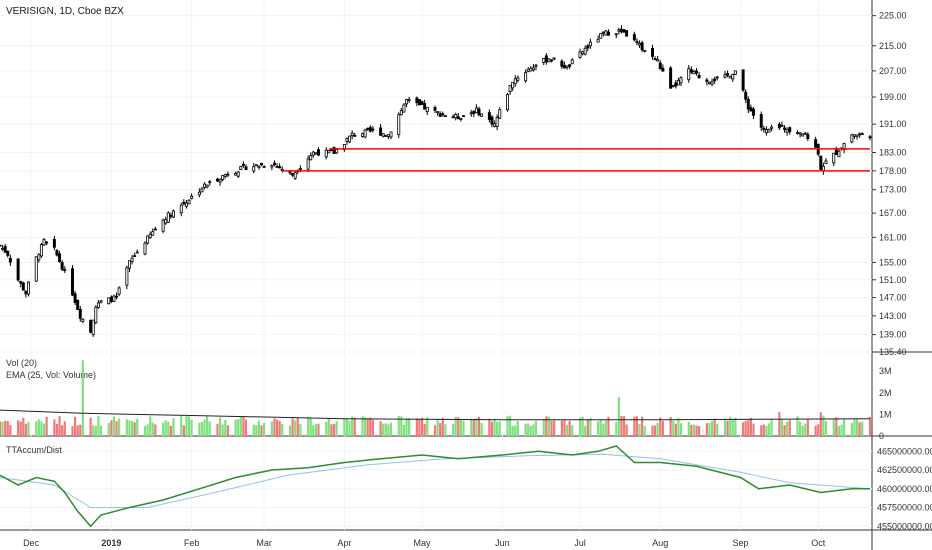 This screenshot has width=932, height=550. What do you see at coordinates (893, 213) in the screenshot?
I see `price-tick-label: 167.00` at bounding box center [893, 213].